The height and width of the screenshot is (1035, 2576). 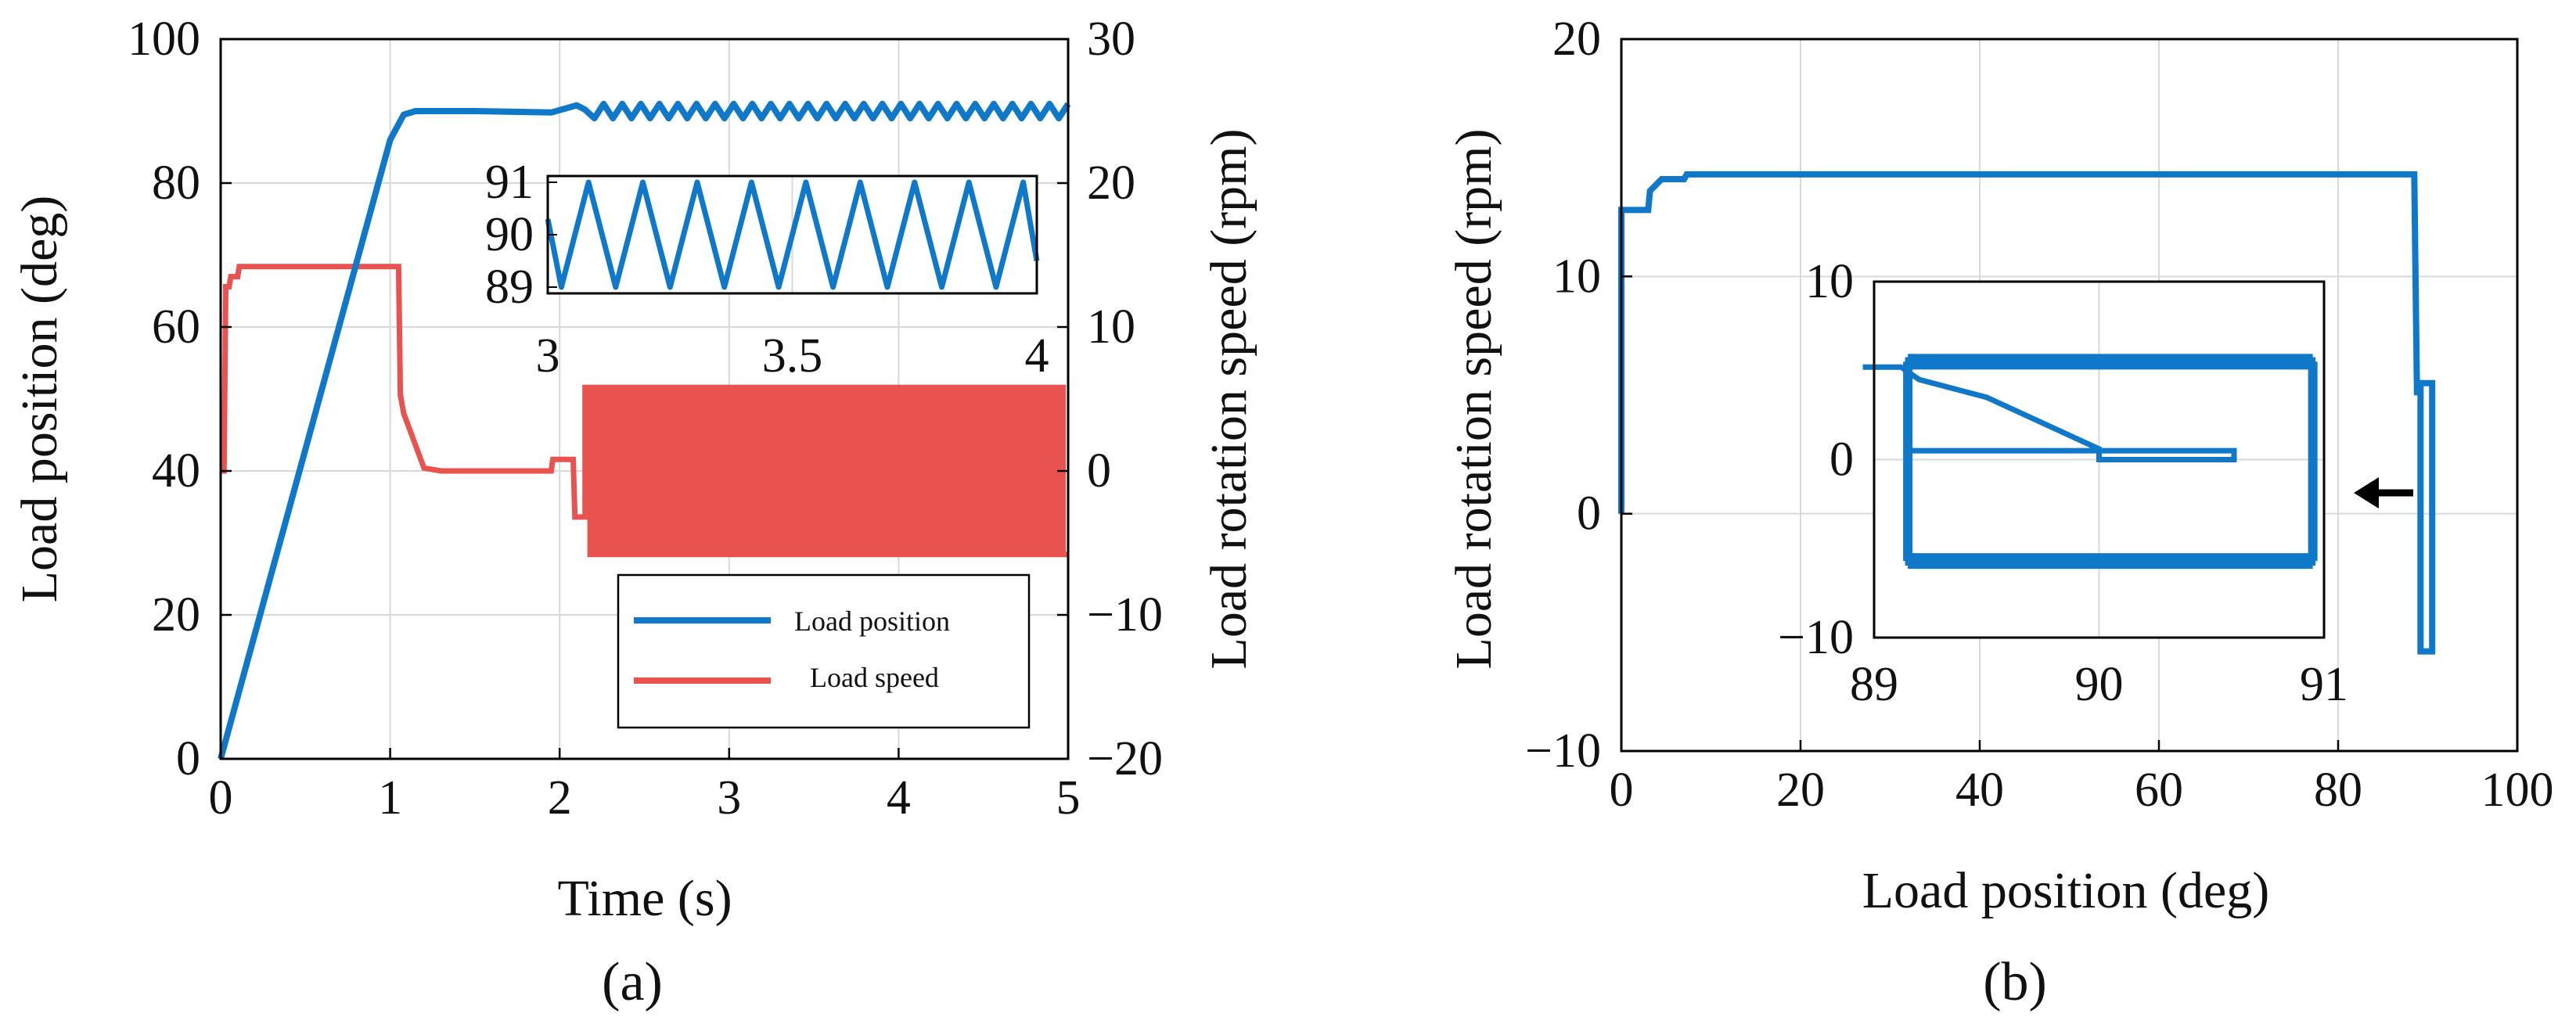 I want to click on inset-tick-label-x: 90, so click(x=2099, y=684).